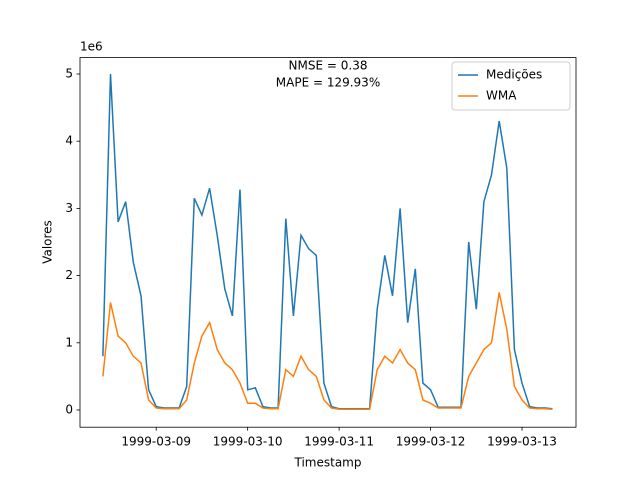 The width and height of the screenshot is (640, 484). What do you see at coordinates (91, 47) in the screenshot?
I see `y-offset-label: 1e6` at bounding box center [91, 47].